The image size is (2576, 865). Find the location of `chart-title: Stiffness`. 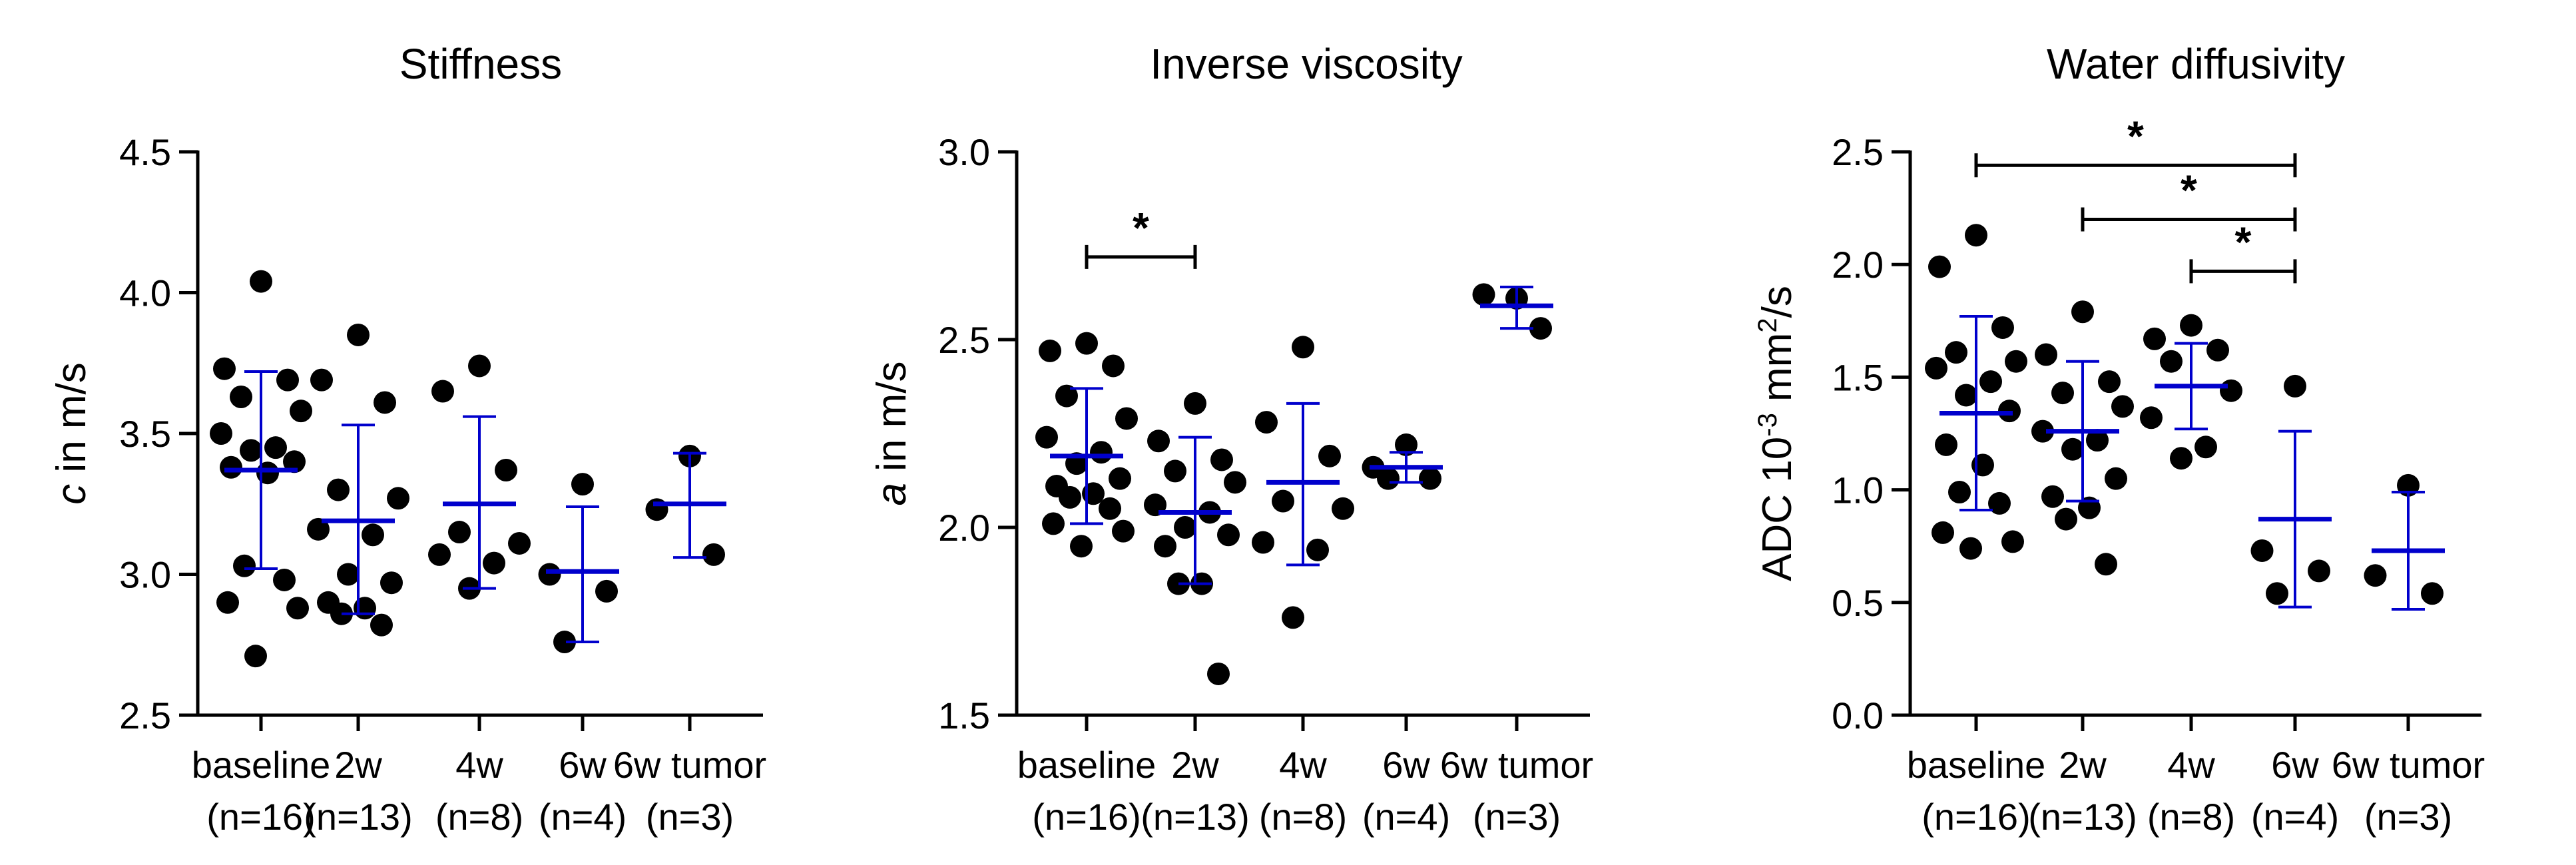

chart-title: Stiffness is located at coordinates (481, 64).